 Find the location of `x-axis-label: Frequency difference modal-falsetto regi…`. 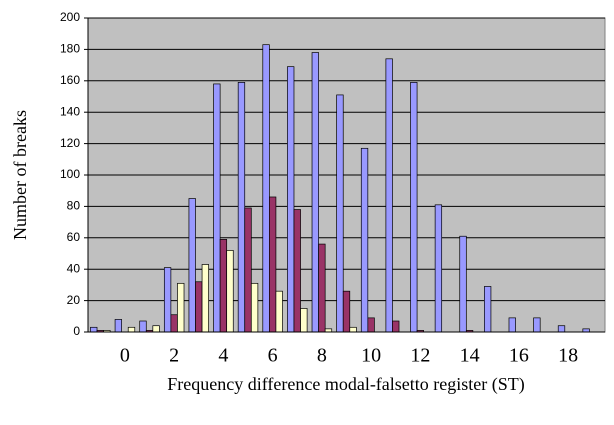

x-axis-label: Frequency difference modal-falsetto regi… is located at coordinates (346, 384).